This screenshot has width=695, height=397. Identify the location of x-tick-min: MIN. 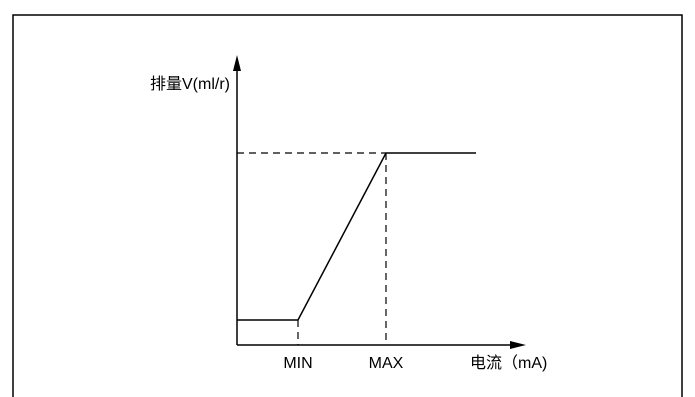
(297, 363).